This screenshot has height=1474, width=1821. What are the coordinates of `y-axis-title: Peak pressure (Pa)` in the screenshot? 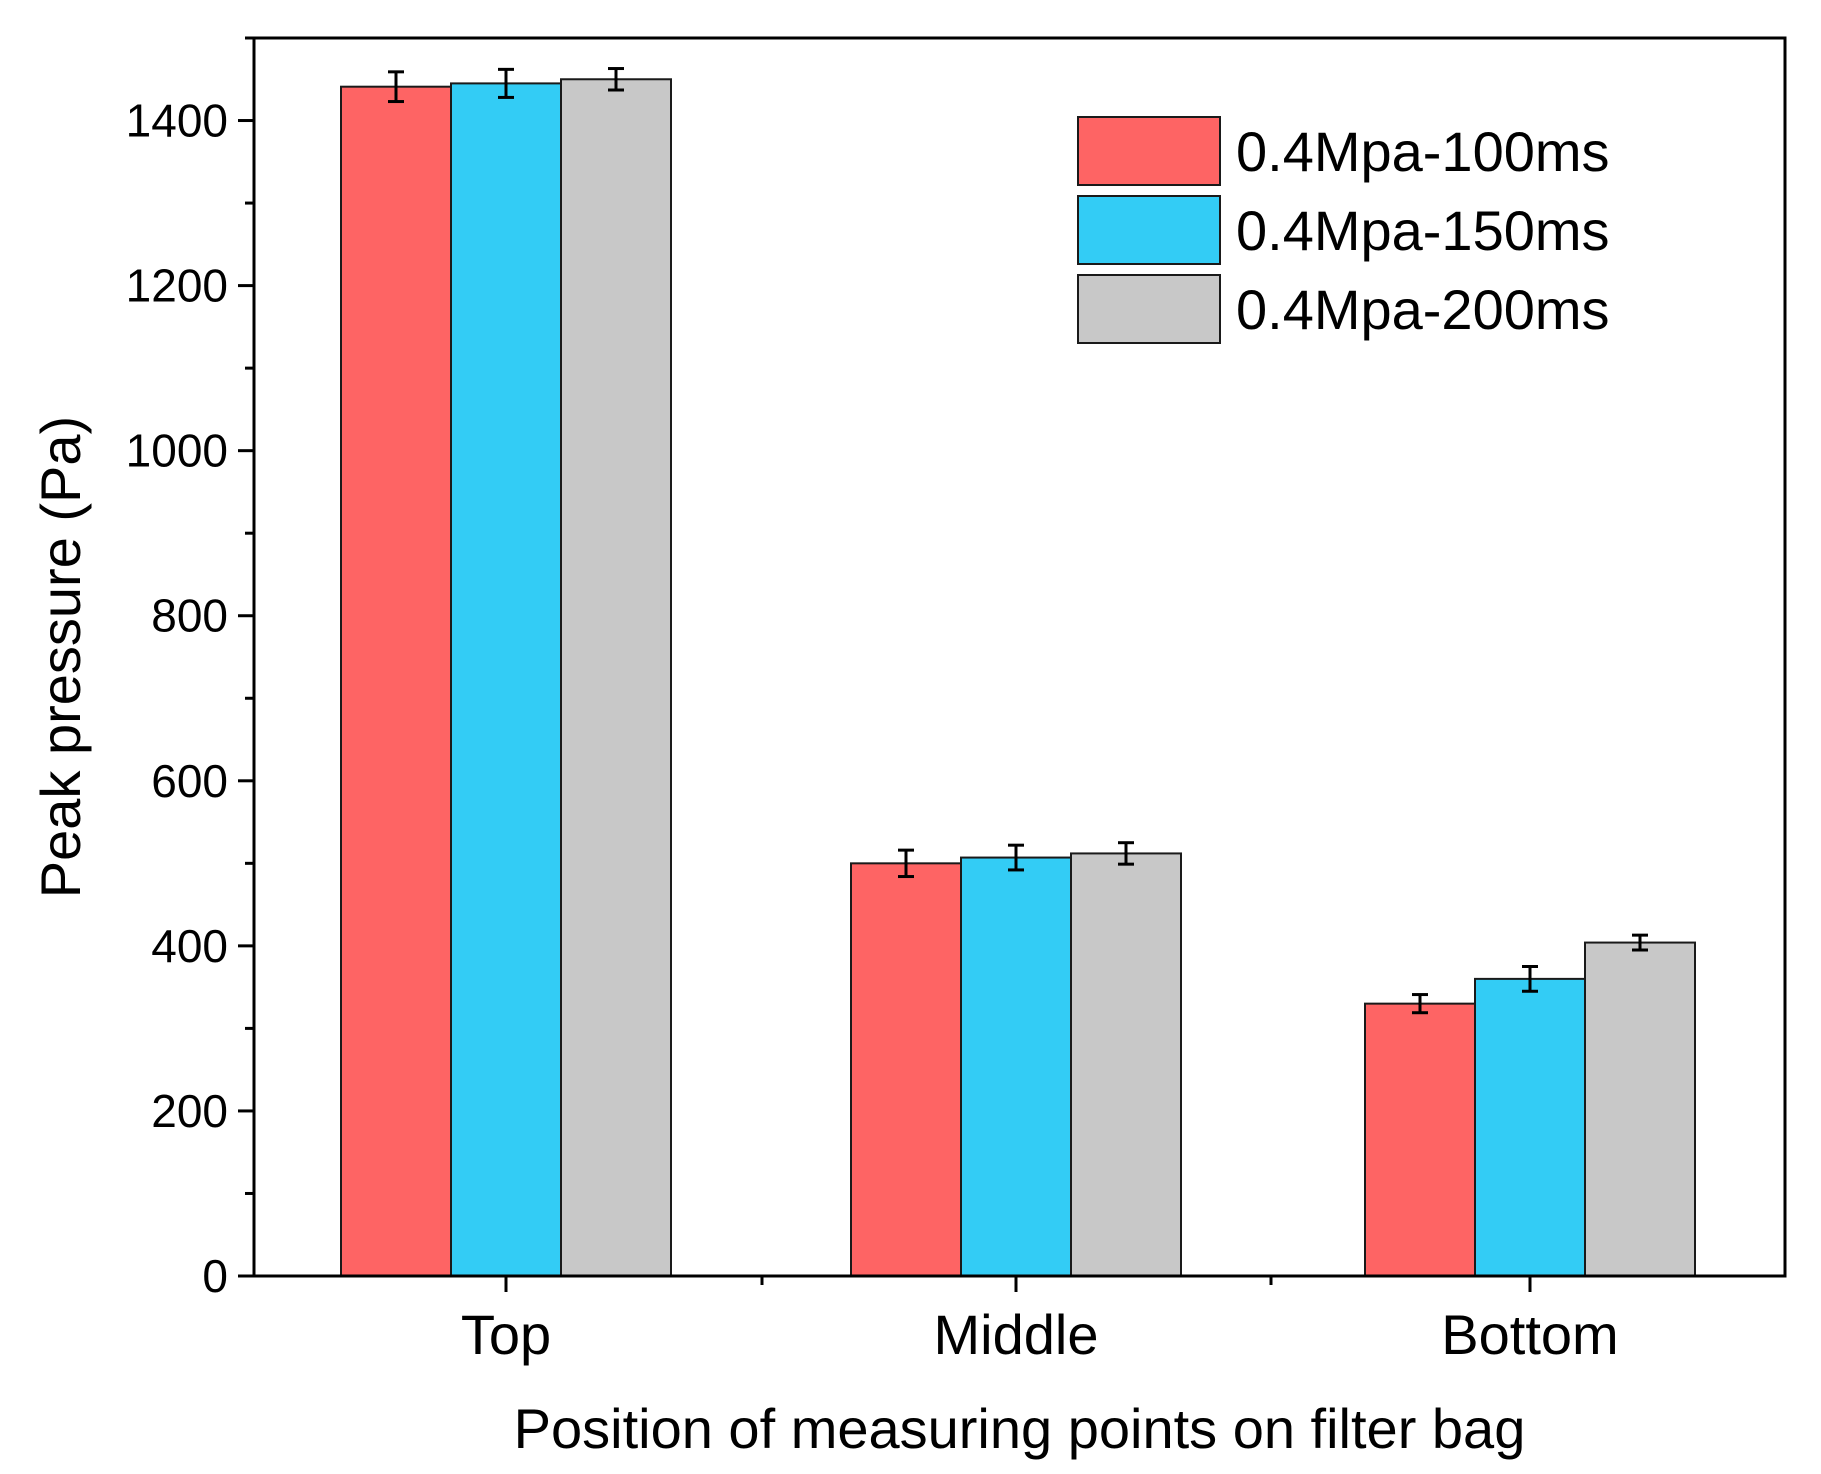 It's located at (60, 657).